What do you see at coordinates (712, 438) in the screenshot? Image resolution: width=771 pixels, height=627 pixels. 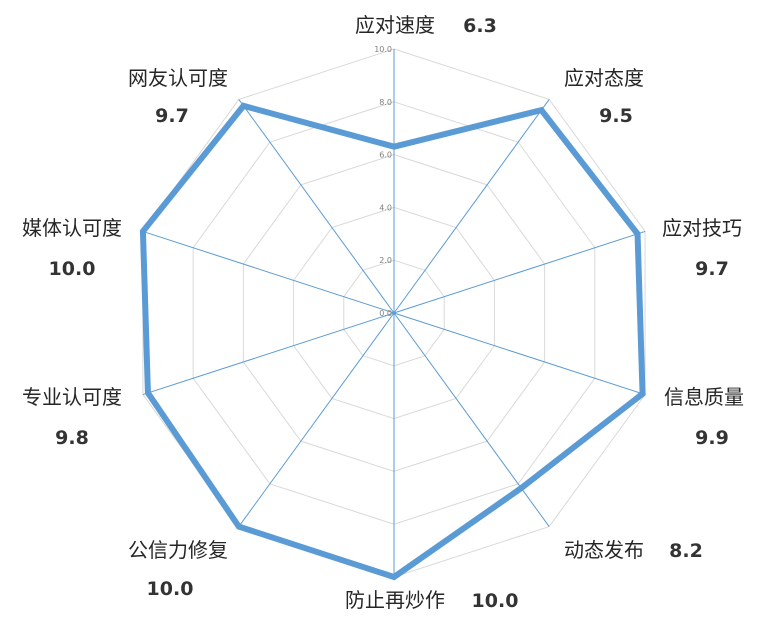 I see `value-label: 9.9` at bounding box center [712, 438].